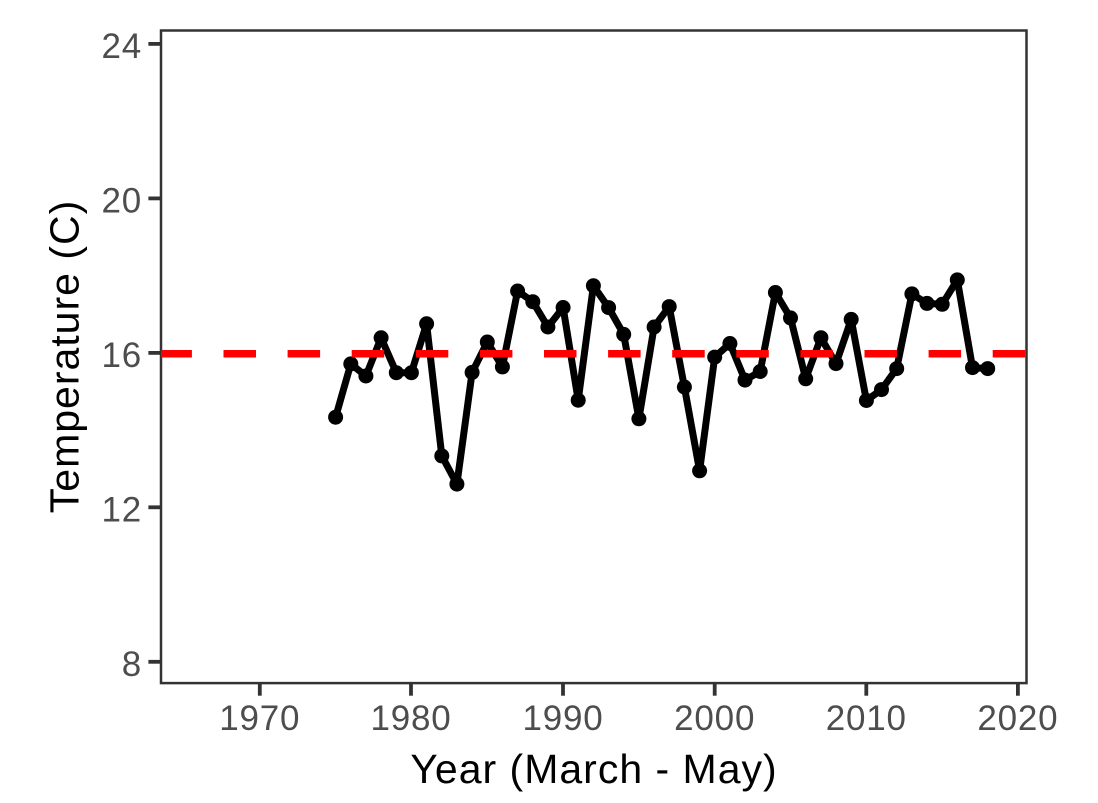 The width and height of the screenshot is (1098, 803). What do you see at coordinates (132, 664) in the screenshot?
I see `svg-text: 8` at bounding box center [132, 664].